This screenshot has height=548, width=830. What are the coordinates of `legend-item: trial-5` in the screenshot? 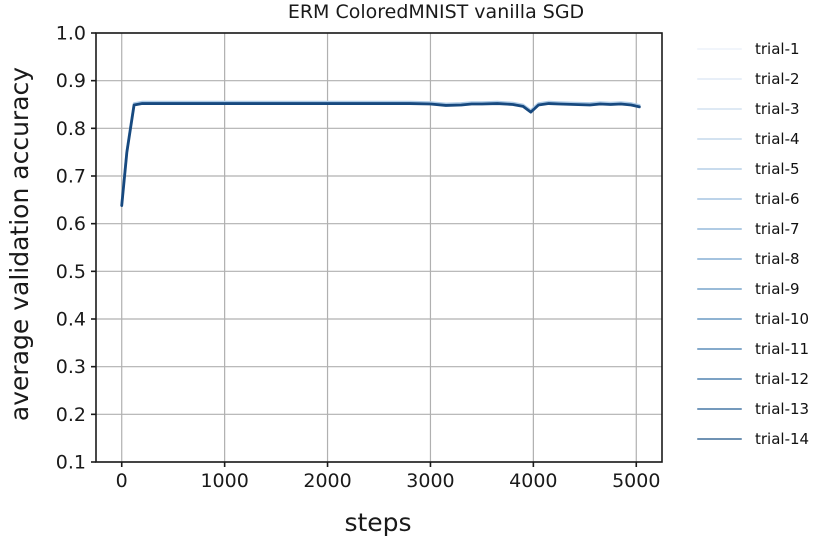 It's located at (753, 169).